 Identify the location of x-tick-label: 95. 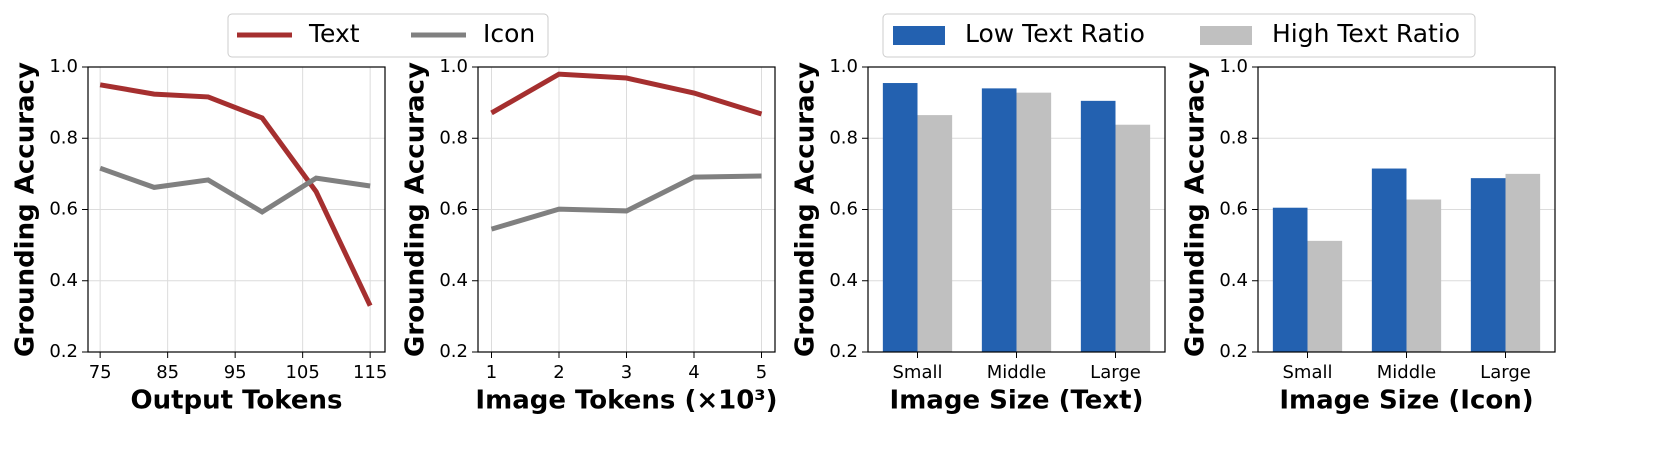
(235, 372).